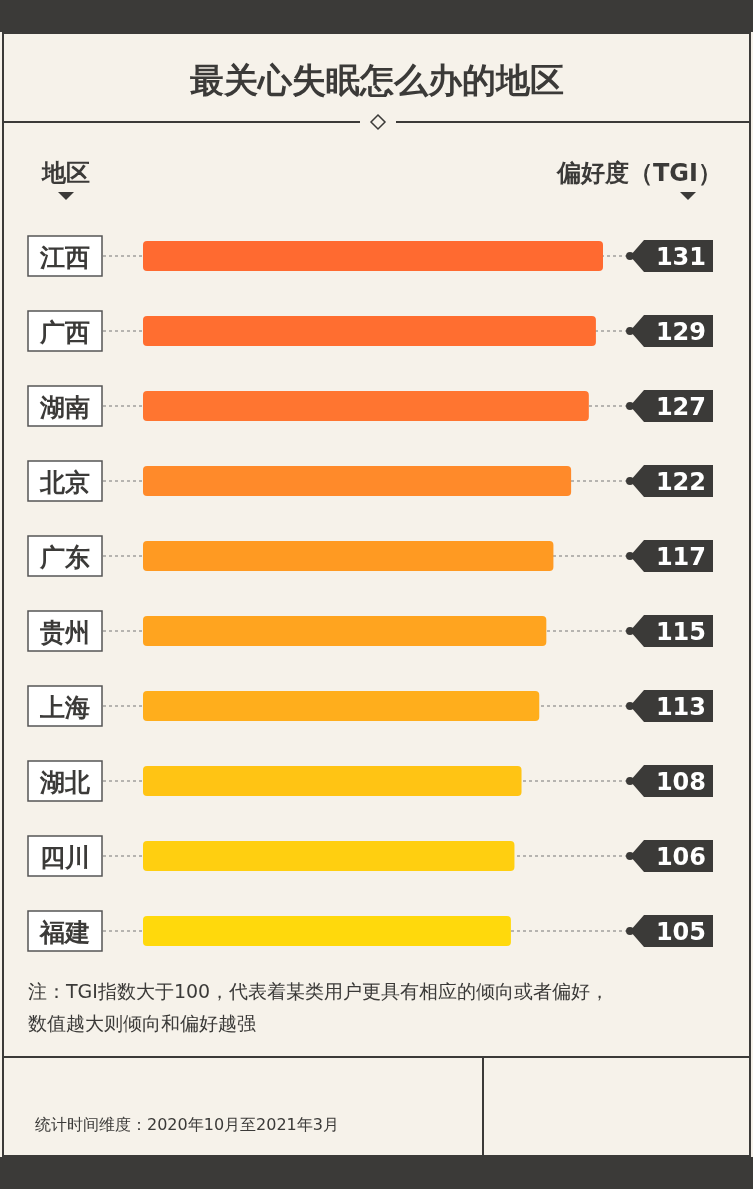  Describe the element at coordinates (64, 332) in the screenshot. I see `y-tick-label: 广西` at that location.